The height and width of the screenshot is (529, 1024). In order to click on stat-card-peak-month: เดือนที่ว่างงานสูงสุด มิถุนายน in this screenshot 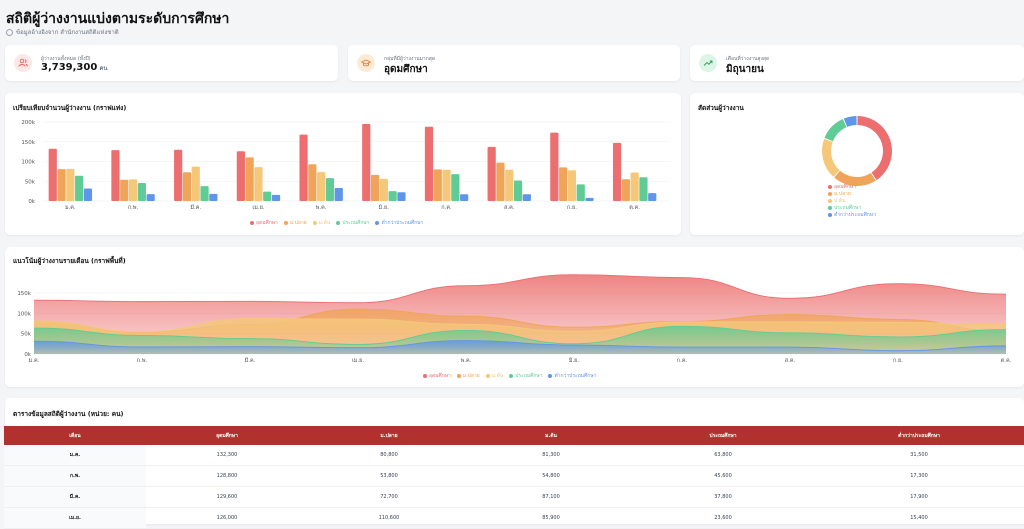, I will do `click(857, 63)`.